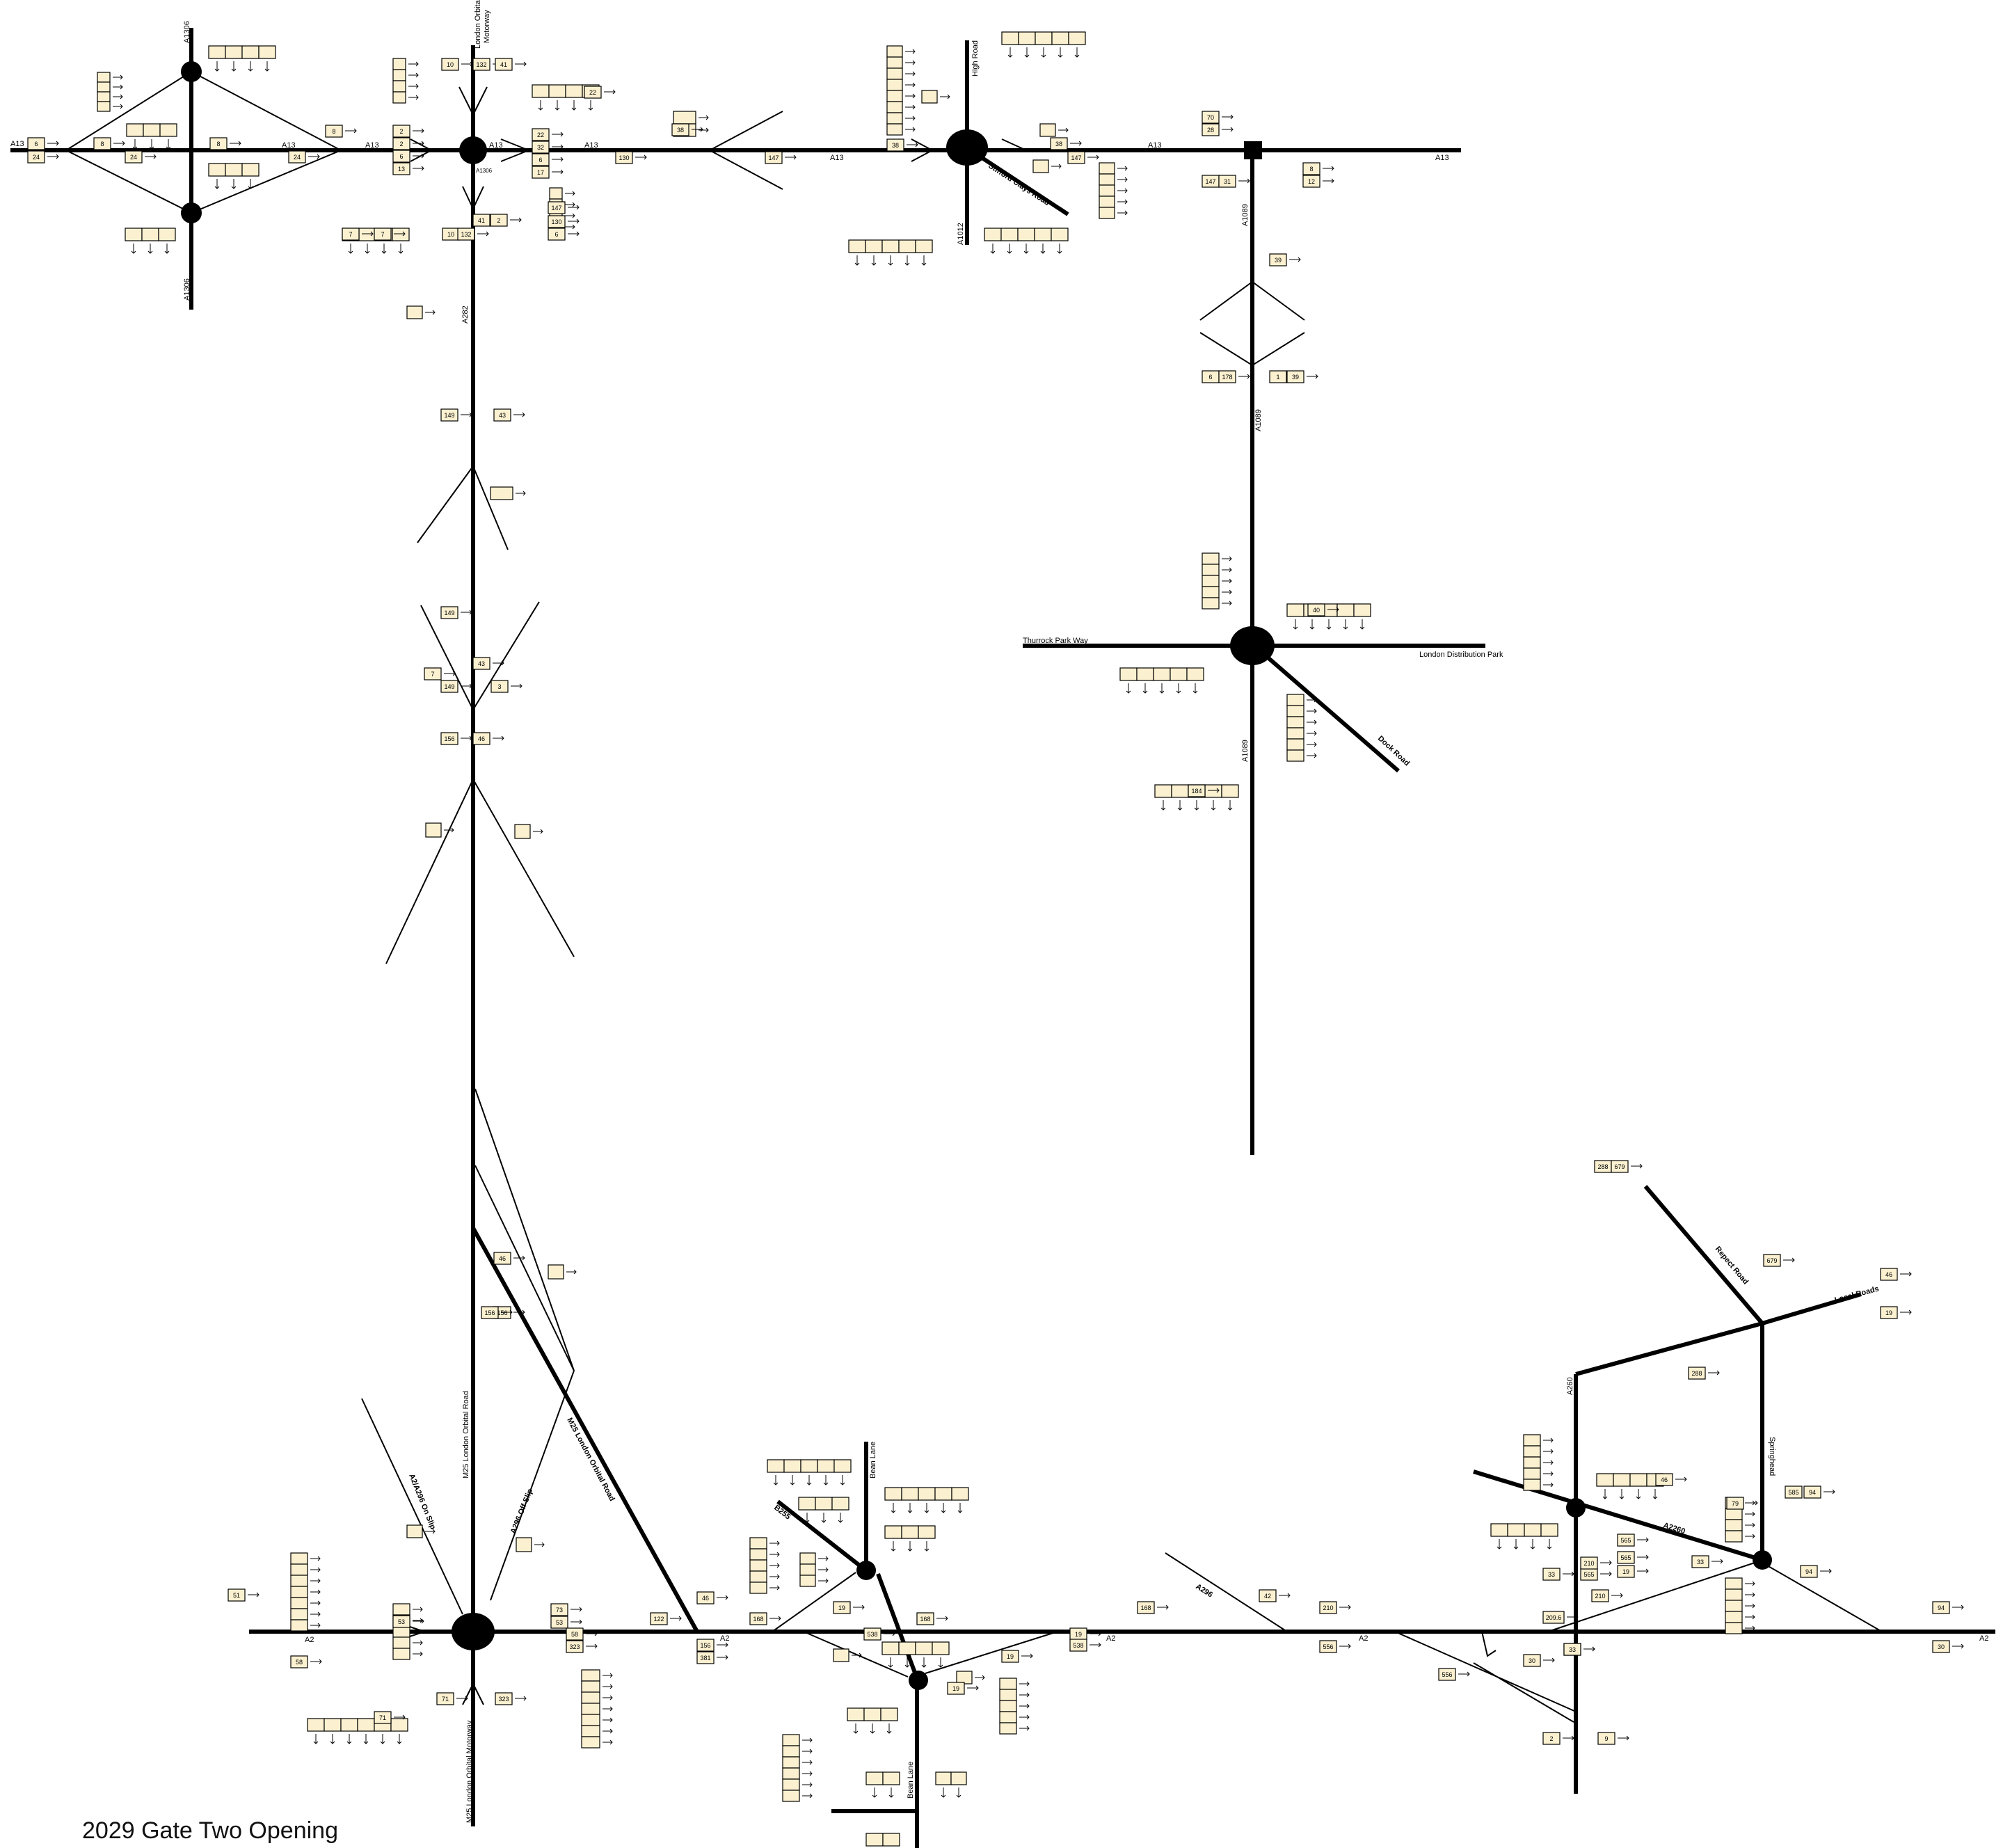 The width and height of the screenshot is (2003, 1848). What do you see at coordinates (1602, 1166) in the screenshot?
I see `count-value: 288` at bounding box center [1602, 1166].